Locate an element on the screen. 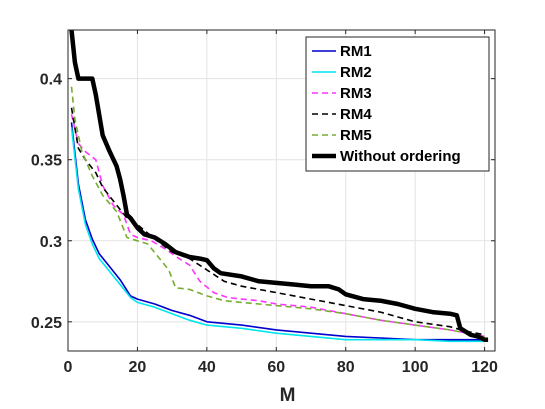 This screenshot has height=409, width=545. legend-label: RM4 is located at coordinates (356, 114).